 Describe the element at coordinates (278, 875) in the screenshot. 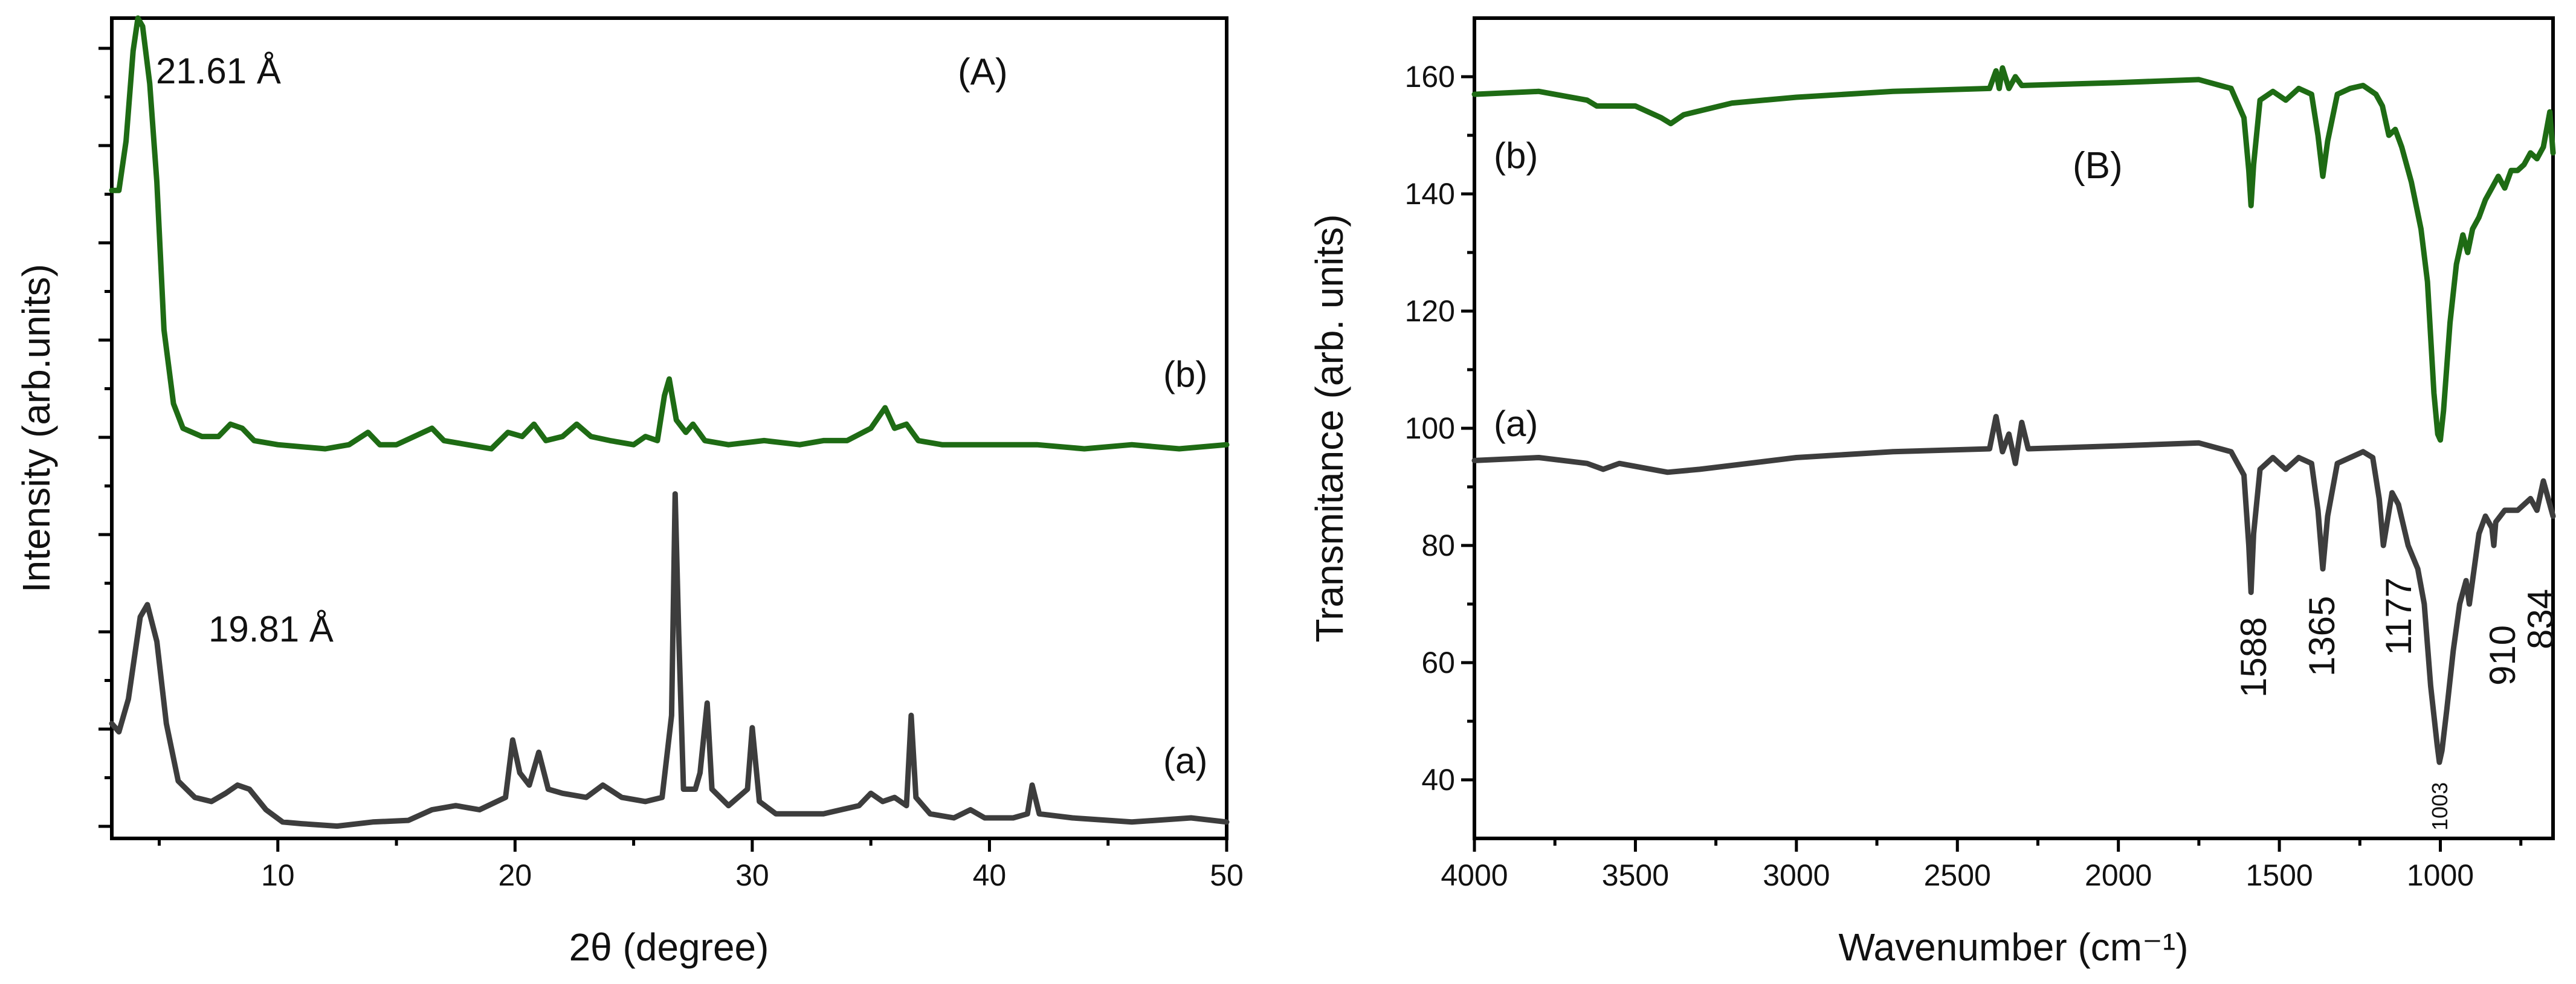

I see `xrd-x-tick-label: 10` at that location.